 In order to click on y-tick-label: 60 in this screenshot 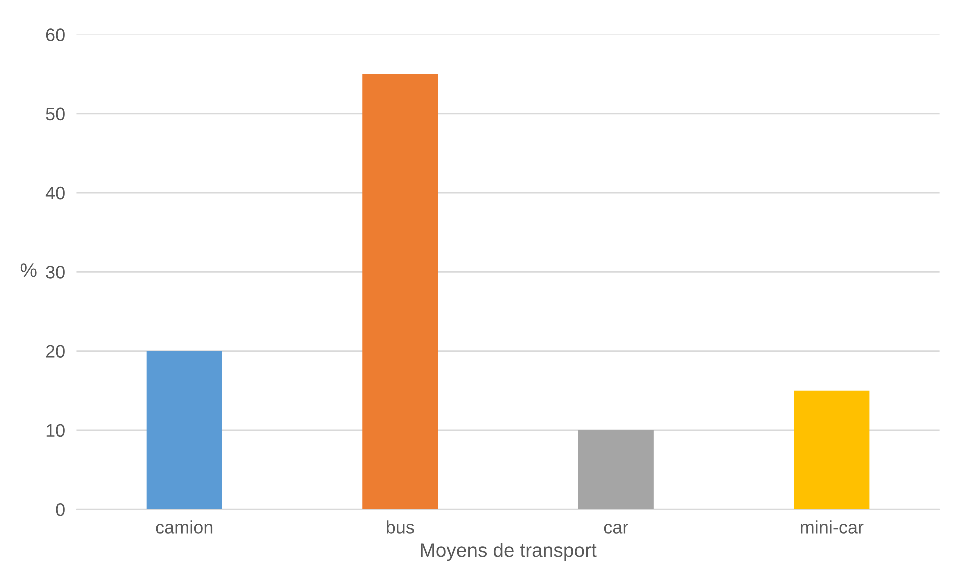, I will do `click(55, 35)`.